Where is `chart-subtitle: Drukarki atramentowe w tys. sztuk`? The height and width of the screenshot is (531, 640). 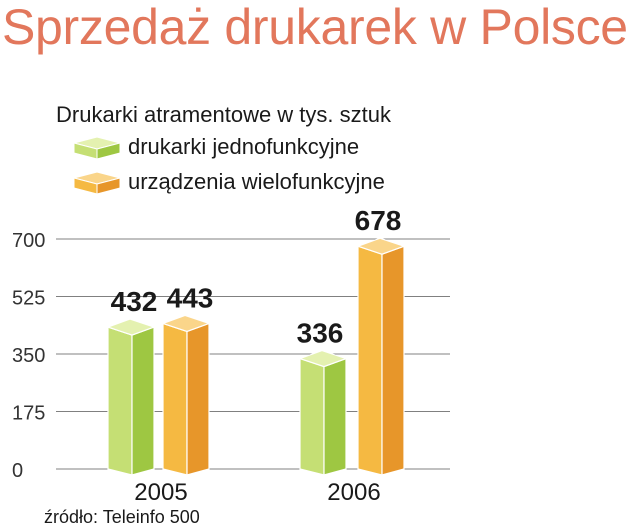 chart-subtitle: Drukarki atramentowe w tys. sztuk is located at coordinates (223, 114).